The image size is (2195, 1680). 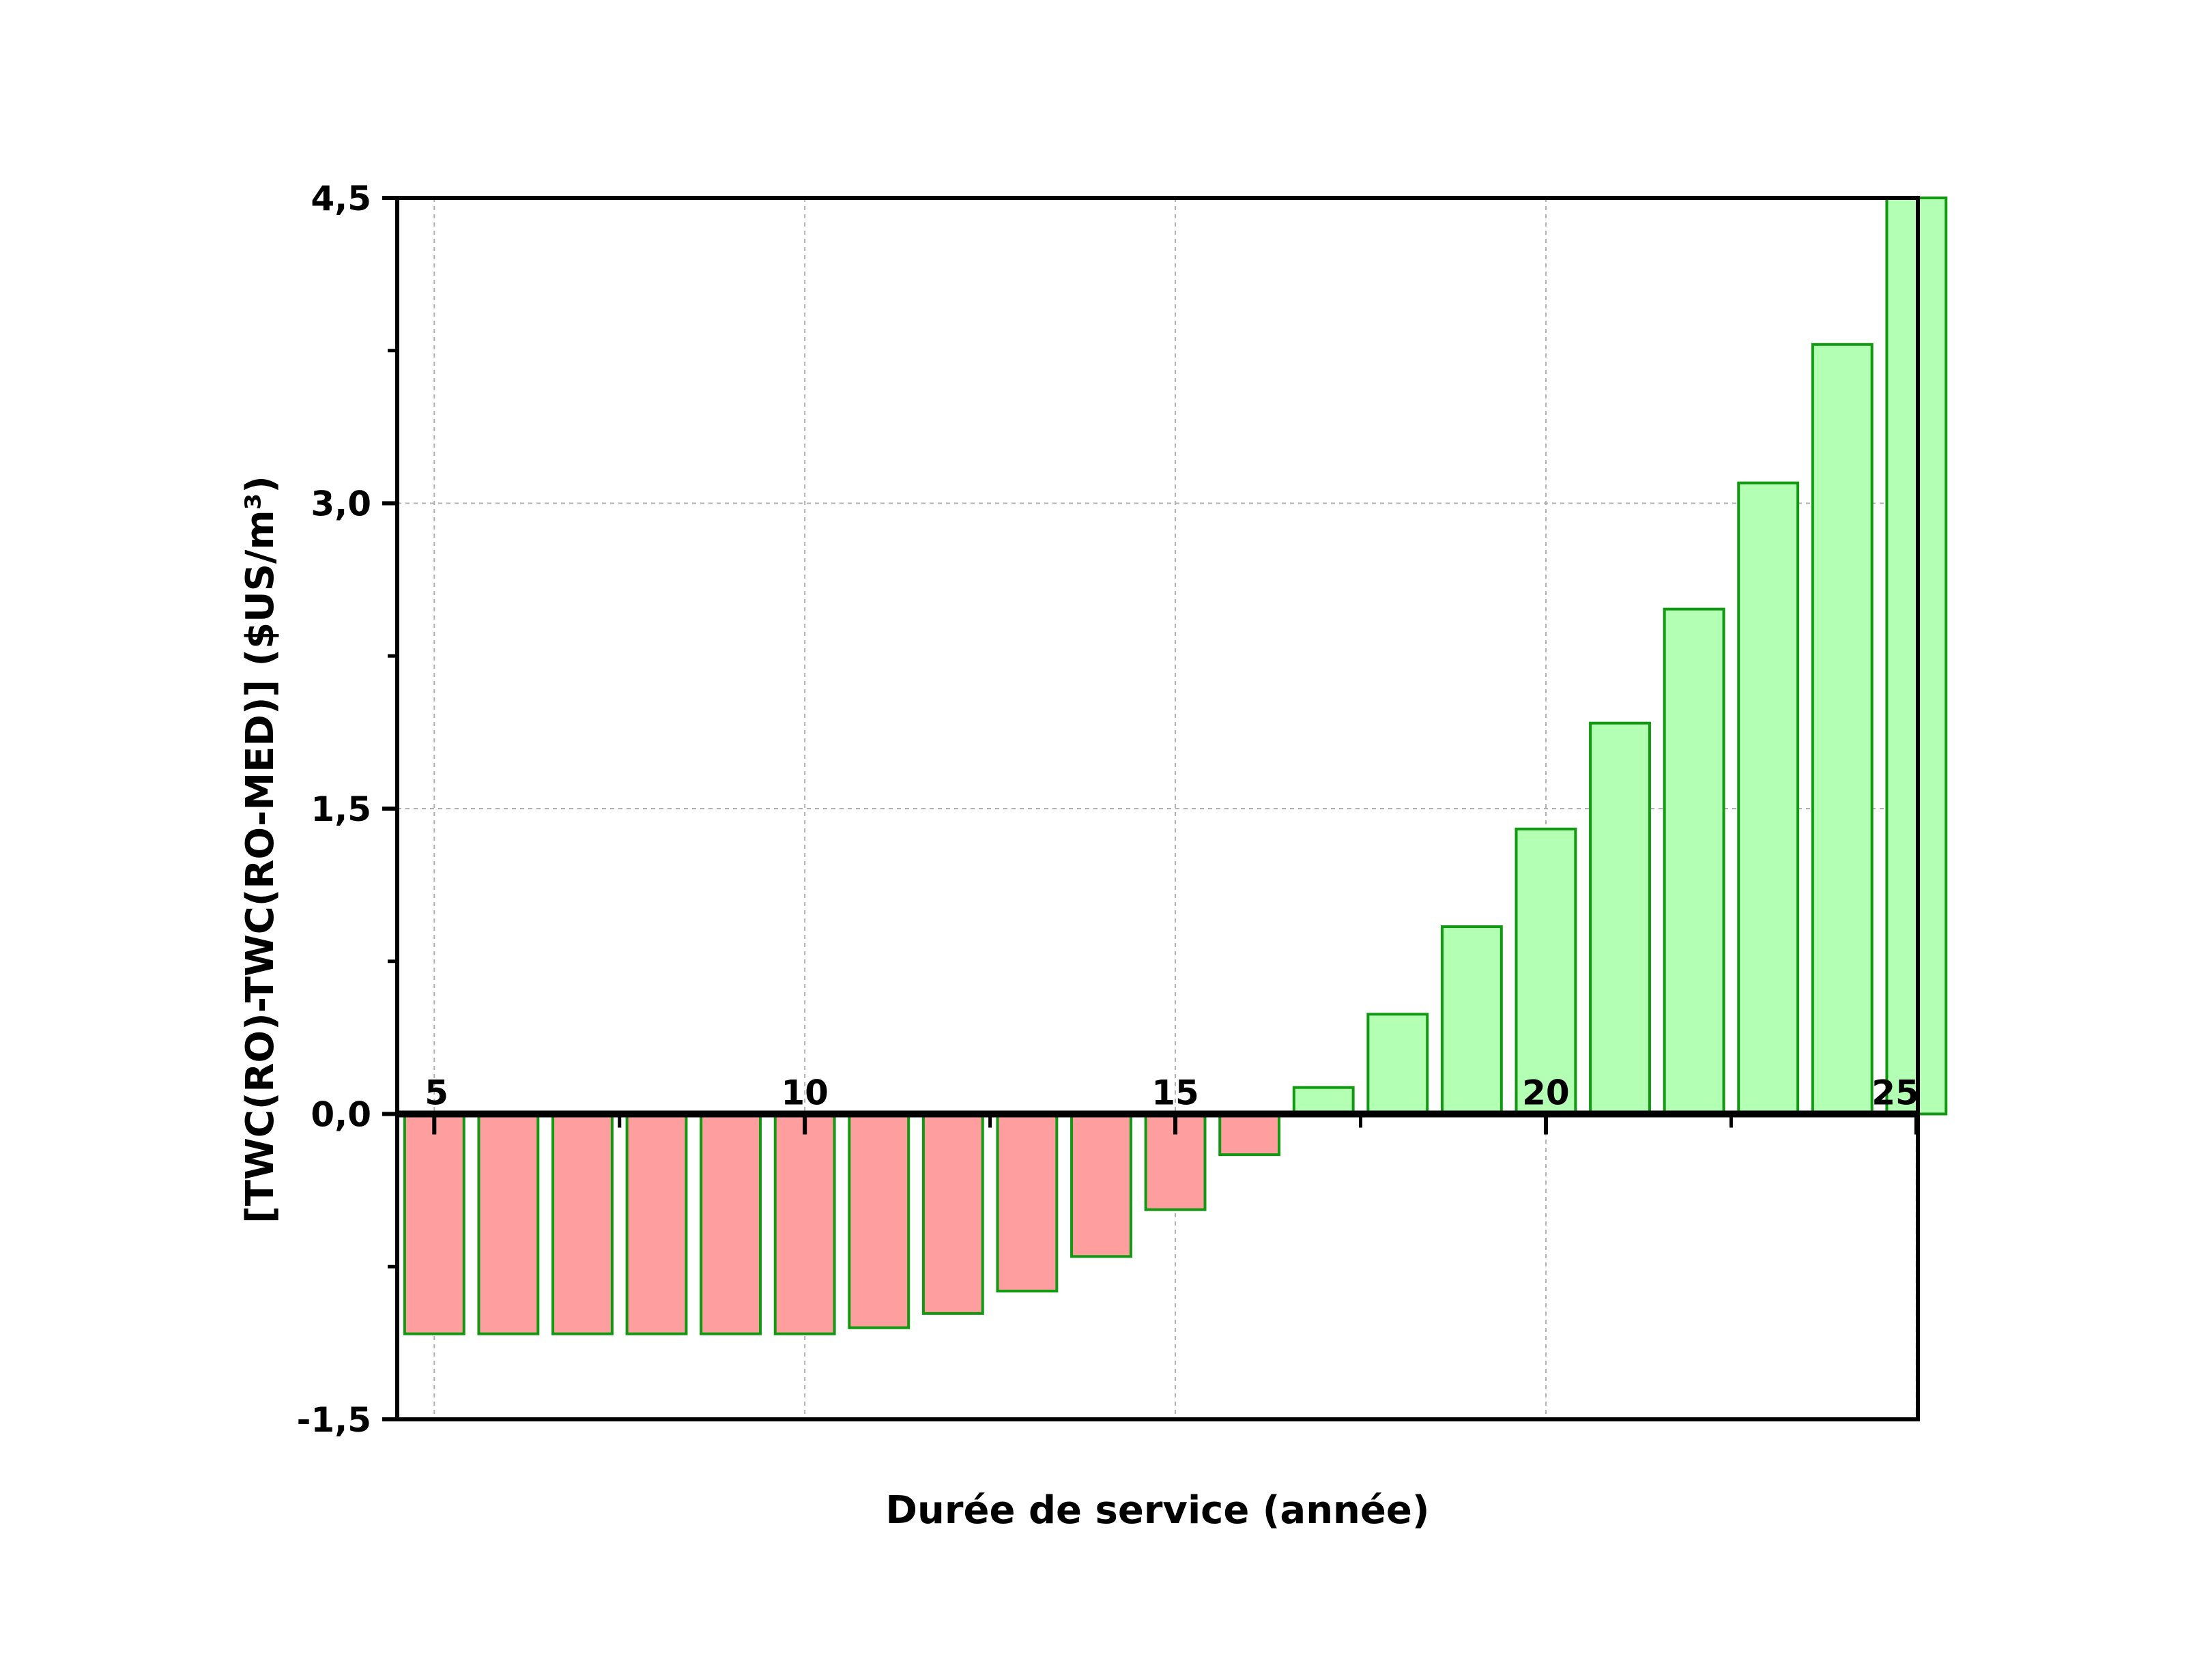 What do you see at coordinates (341, 504) in the screenshot?
I see `y-tick-label: 3,0` at bounding box center [341, 504].